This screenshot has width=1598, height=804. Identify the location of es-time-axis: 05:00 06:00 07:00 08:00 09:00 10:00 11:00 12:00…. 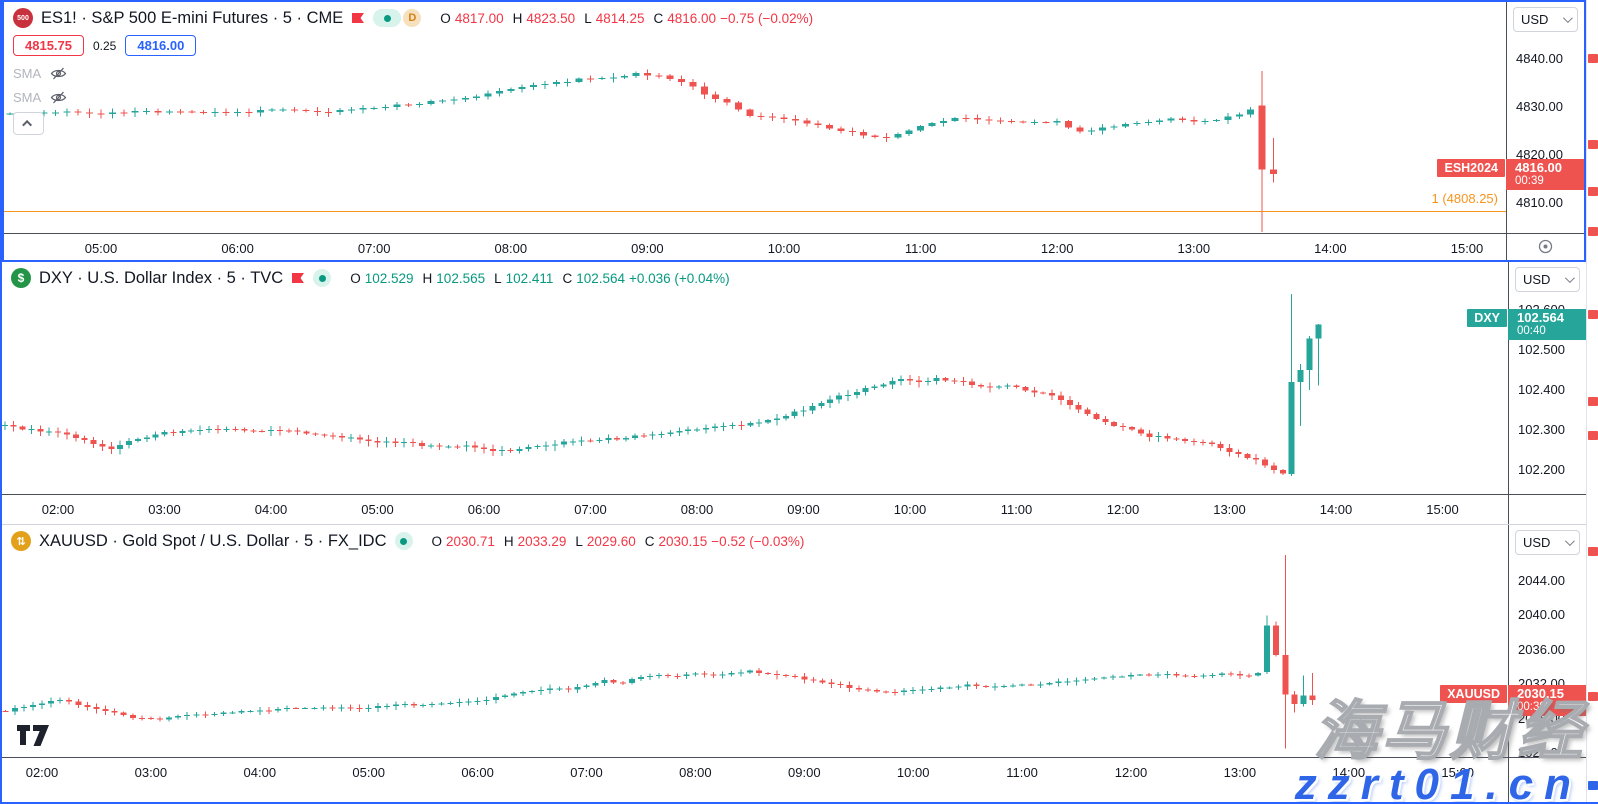
(794, 246).